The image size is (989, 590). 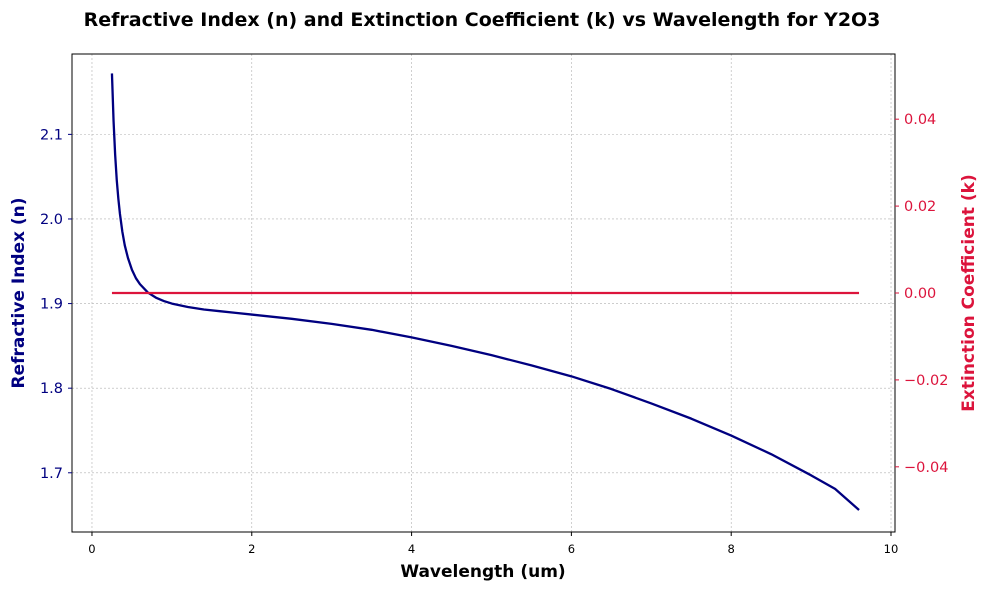 I want to click on x-tick-label: 0, so click(x=91, y=549).